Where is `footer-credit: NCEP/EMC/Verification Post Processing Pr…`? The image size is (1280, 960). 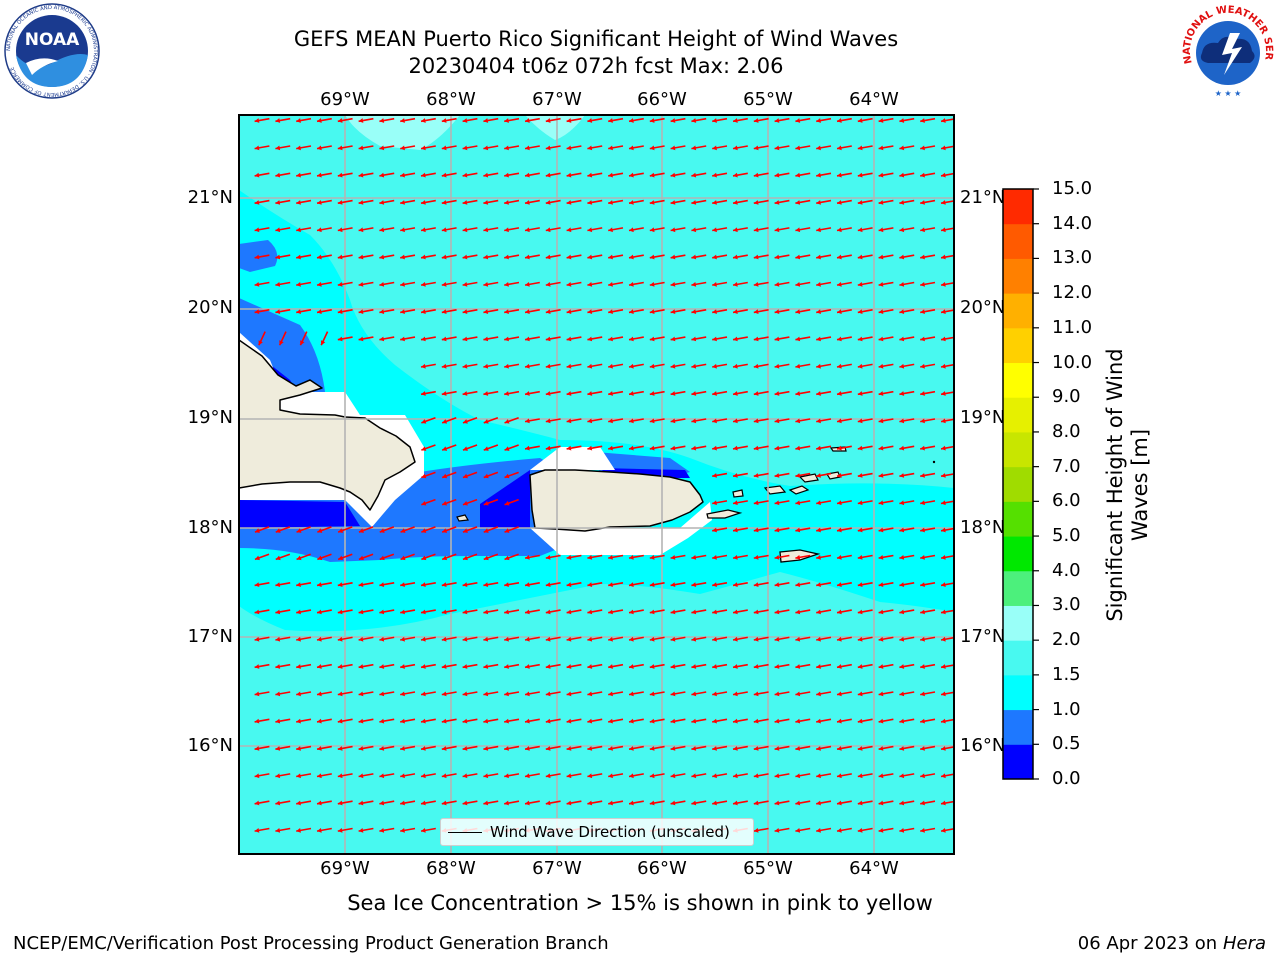
footer-credit: NCEP/EMC/Verification Post Processing Pr… is located at coordinates (311, 943).